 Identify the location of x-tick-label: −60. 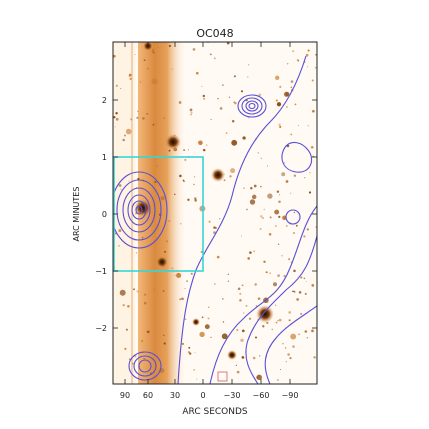
(261, 395).